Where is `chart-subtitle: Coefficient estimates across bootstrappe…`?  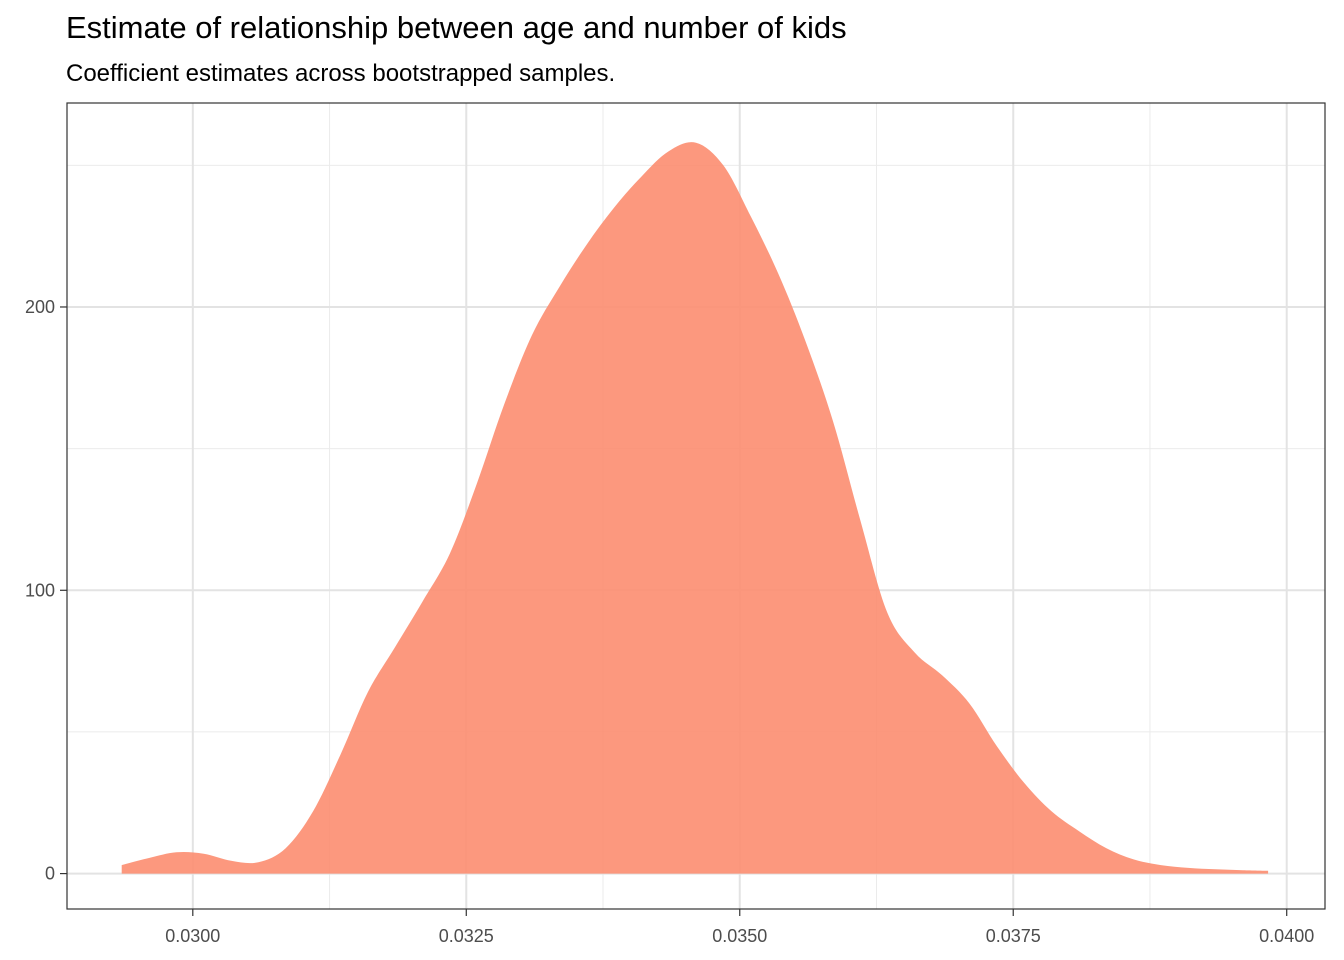
chart-subtitle: Coefficient estimates across bootstrappe… is located at coordinates (341, 73).